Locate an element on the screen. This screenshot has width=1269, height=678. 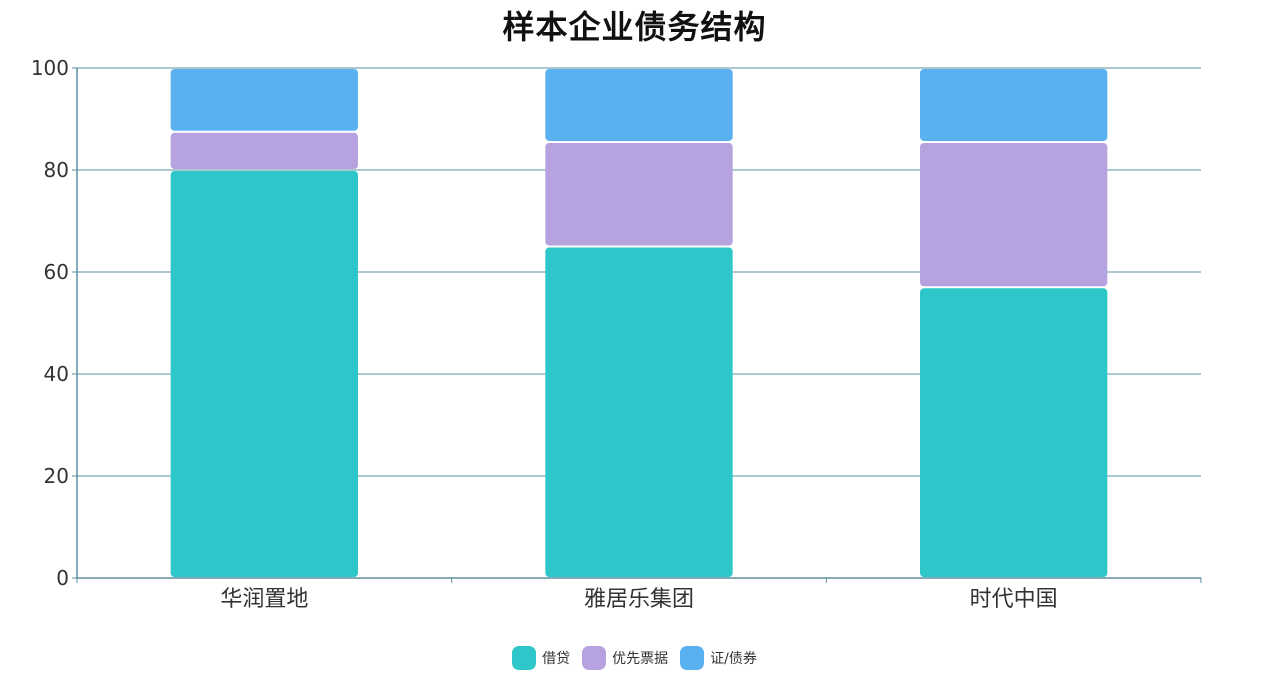
x-tick-label: 华润置地 is located at coordinates (264, 599).